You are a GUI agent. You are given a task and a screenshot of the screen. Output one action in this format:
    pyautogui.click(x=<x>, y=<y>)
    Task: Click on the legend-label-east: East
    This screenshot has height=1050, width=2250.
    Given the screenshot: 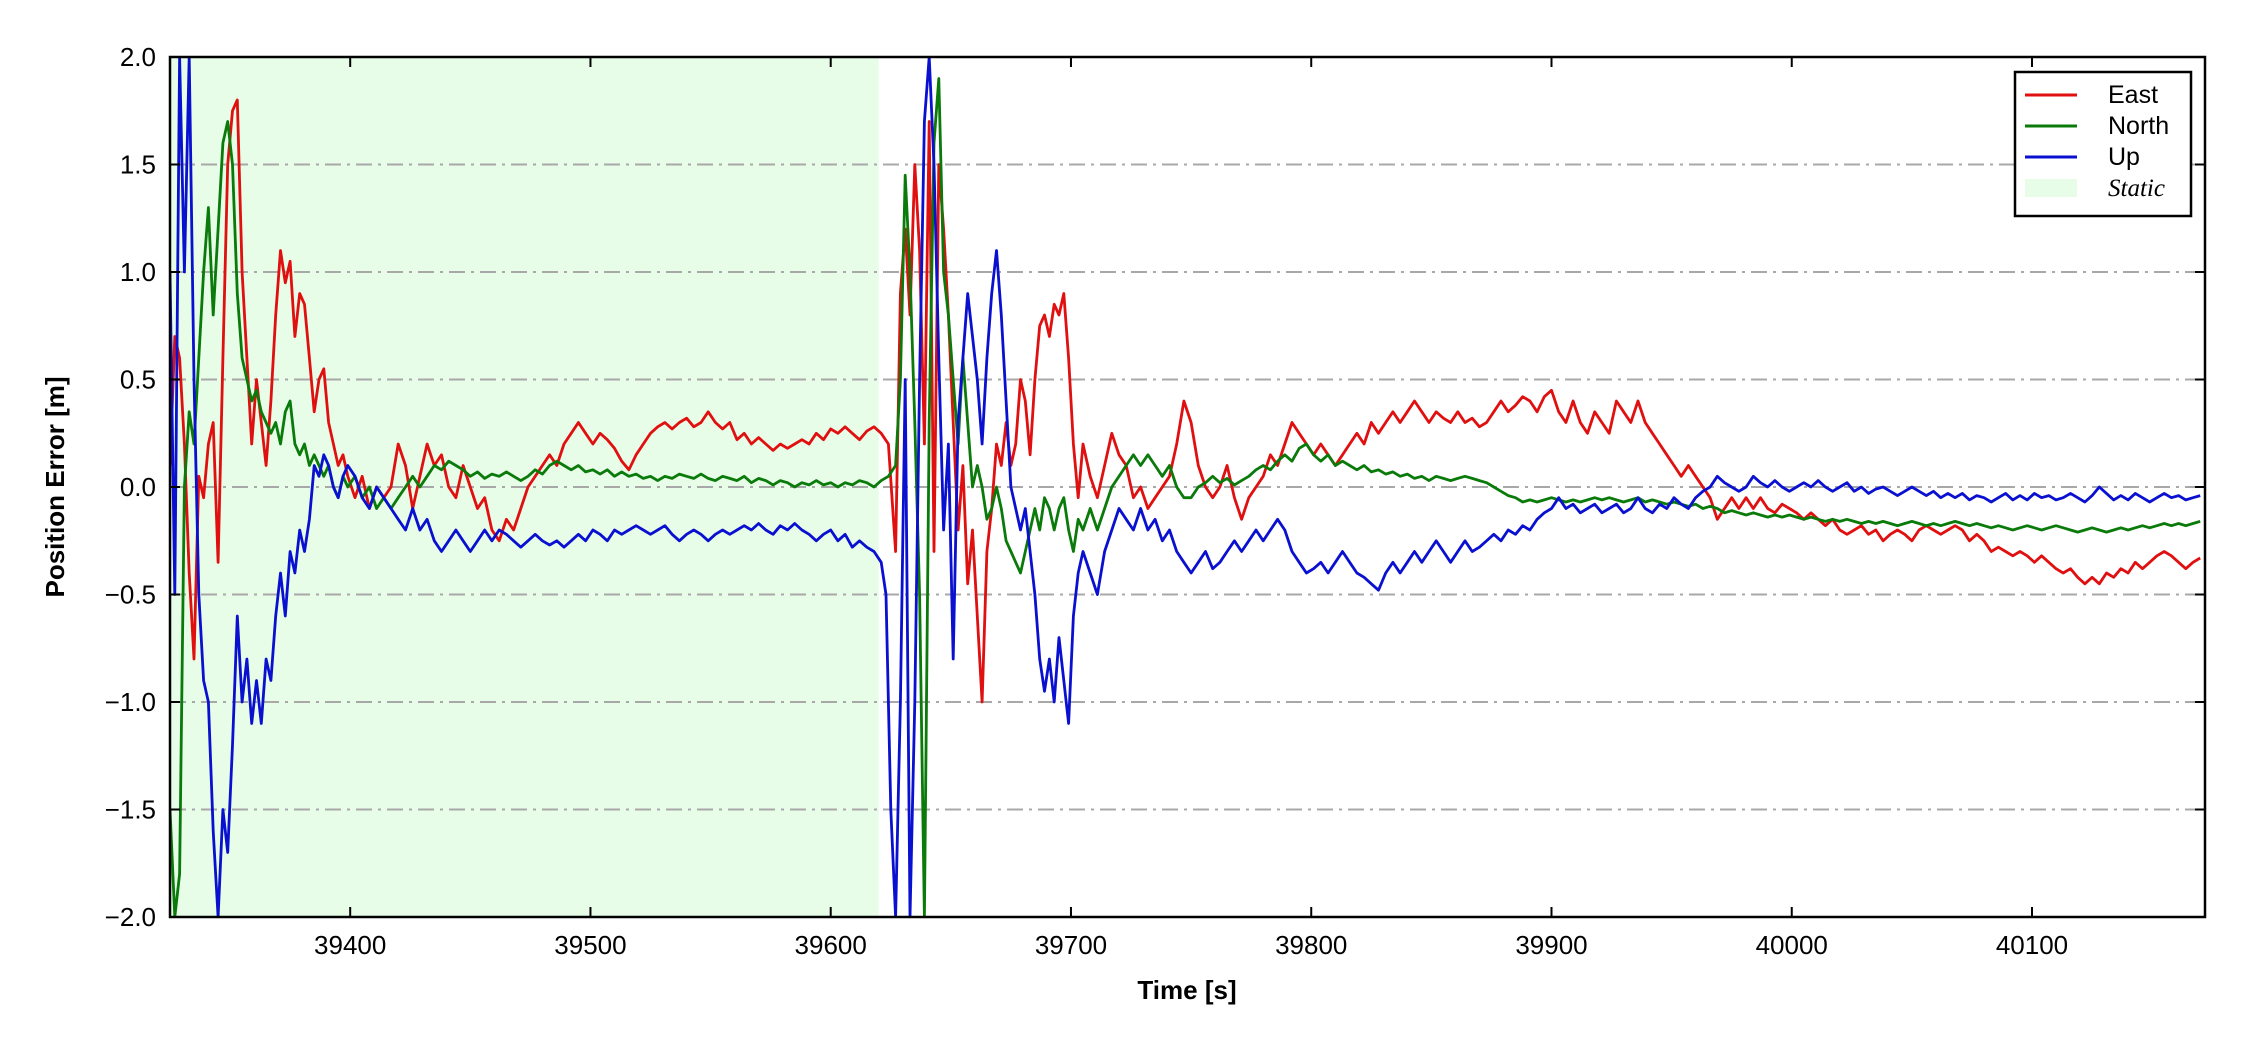 What is the action you would take?
    pyautogui.click(x=2133, y=95)
    